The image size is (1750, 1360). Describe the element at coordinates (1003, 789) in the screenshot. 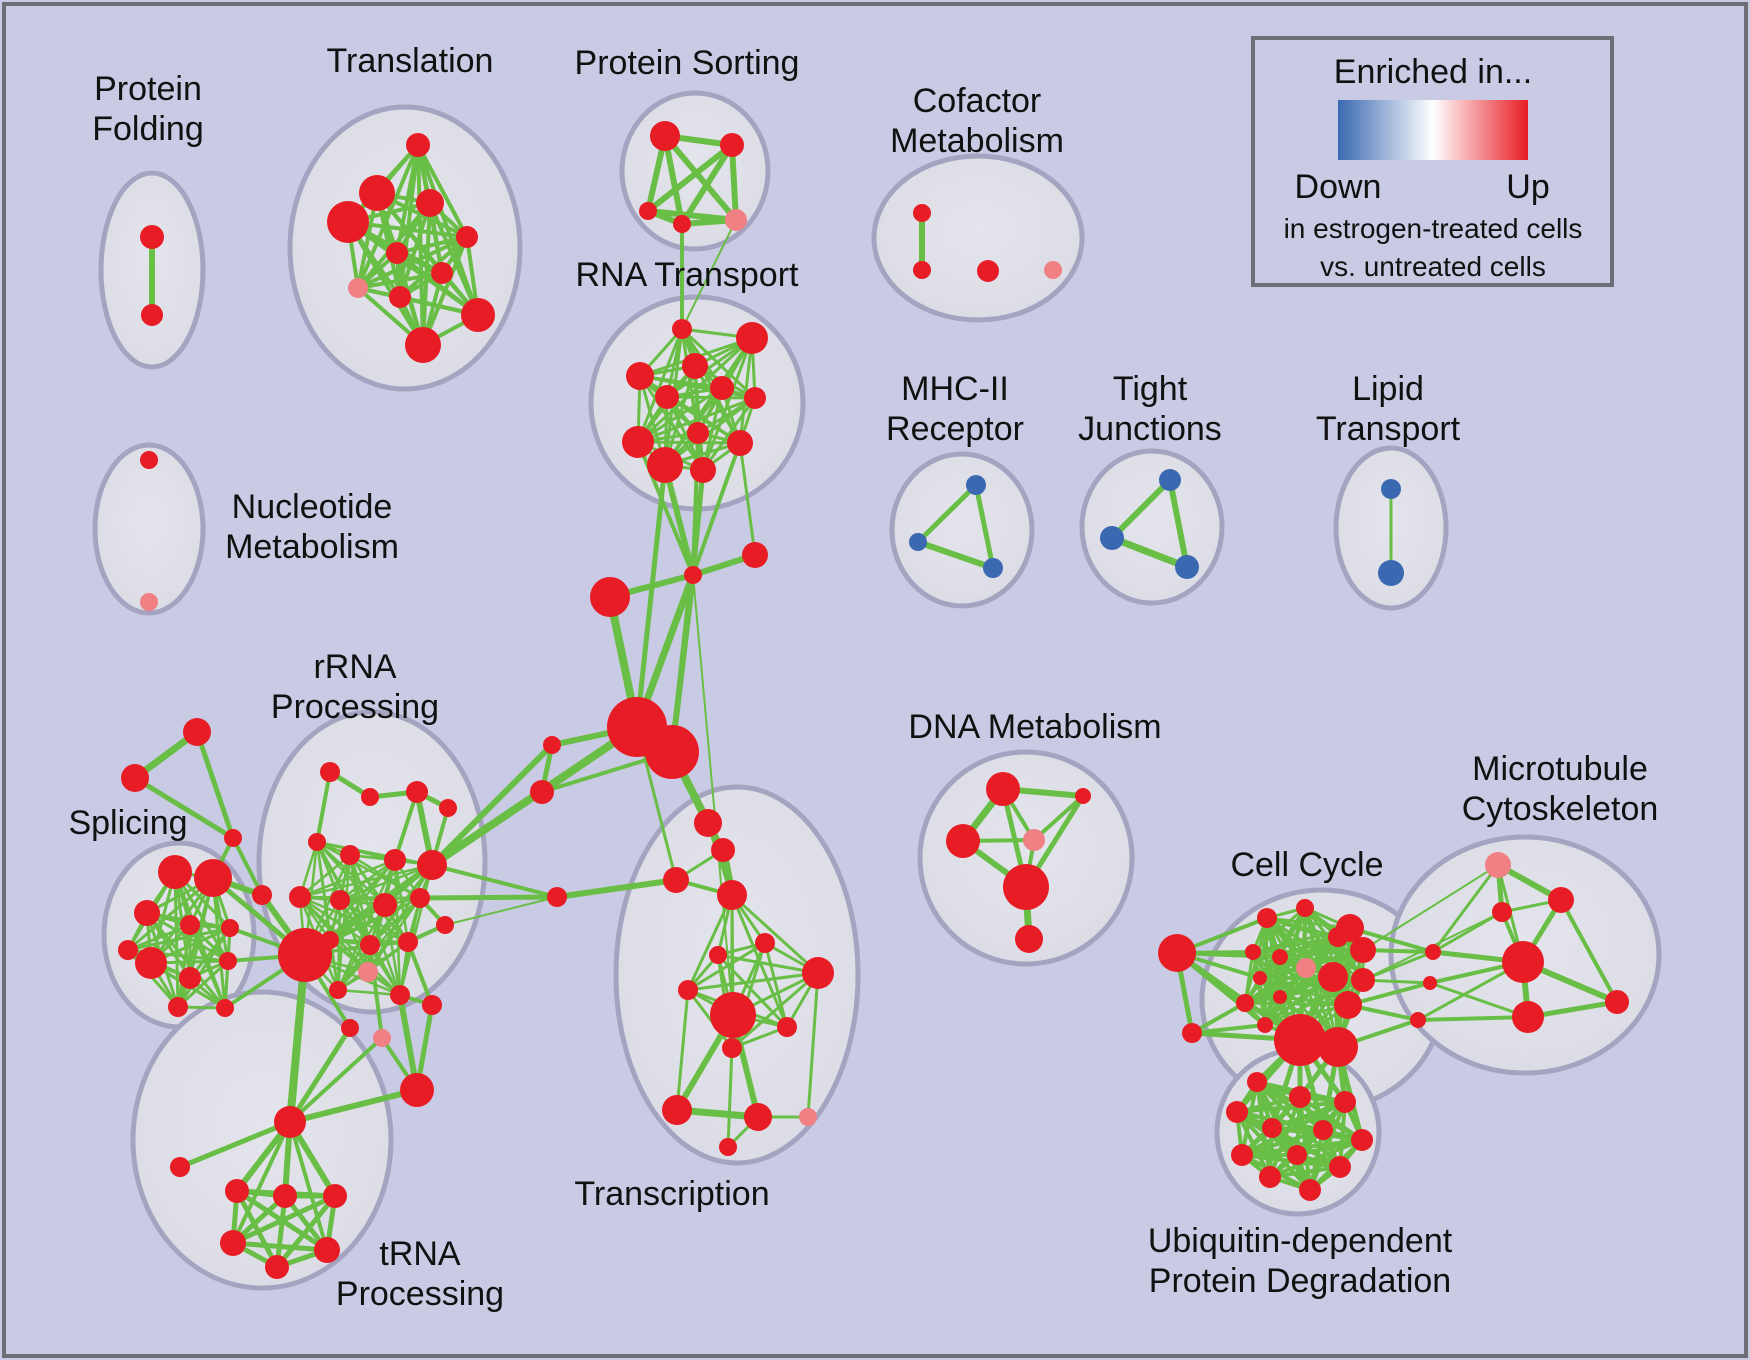

I see `node-d1` at that location.